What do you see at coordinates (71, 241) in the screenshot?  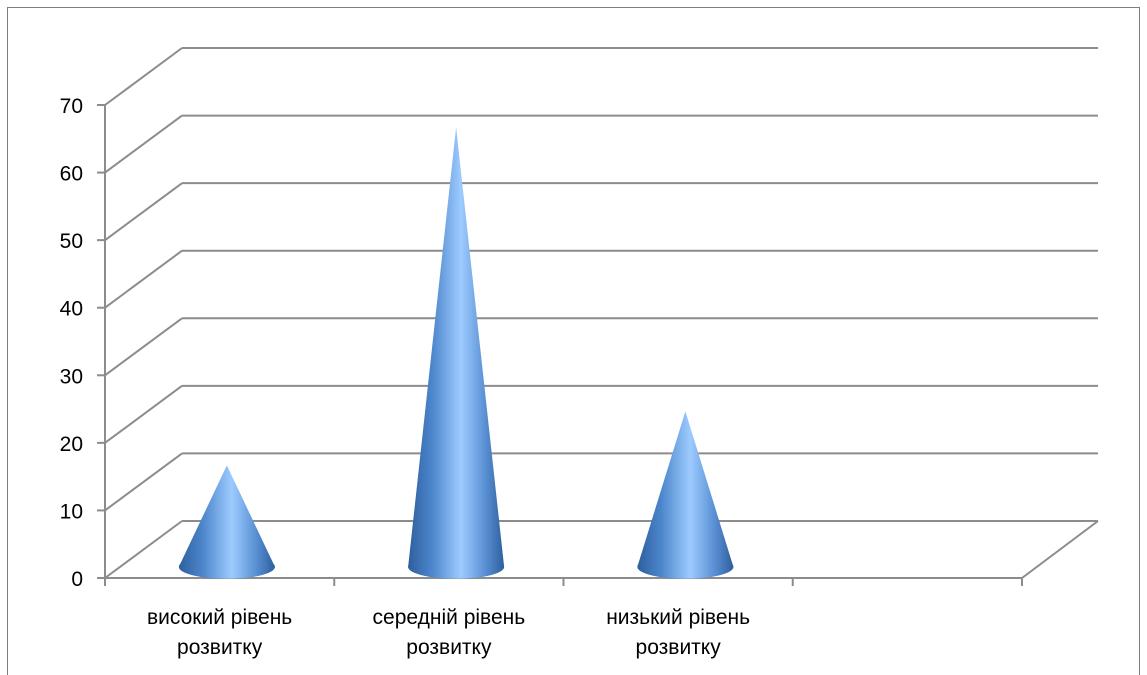 I see `y-tick-label: 50` at bounding box center [71, 241].